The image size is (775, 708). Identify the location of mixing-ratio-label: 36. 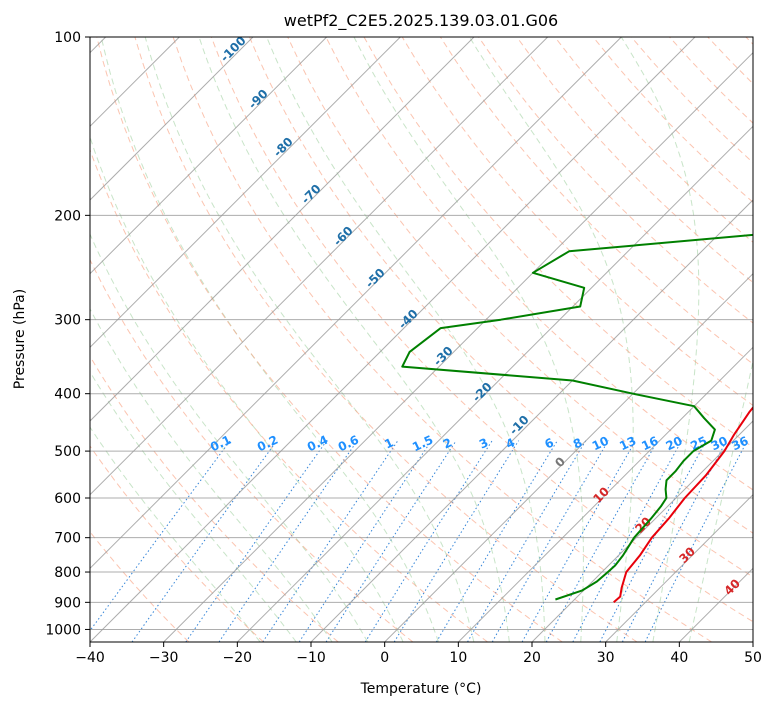
(740, 444).